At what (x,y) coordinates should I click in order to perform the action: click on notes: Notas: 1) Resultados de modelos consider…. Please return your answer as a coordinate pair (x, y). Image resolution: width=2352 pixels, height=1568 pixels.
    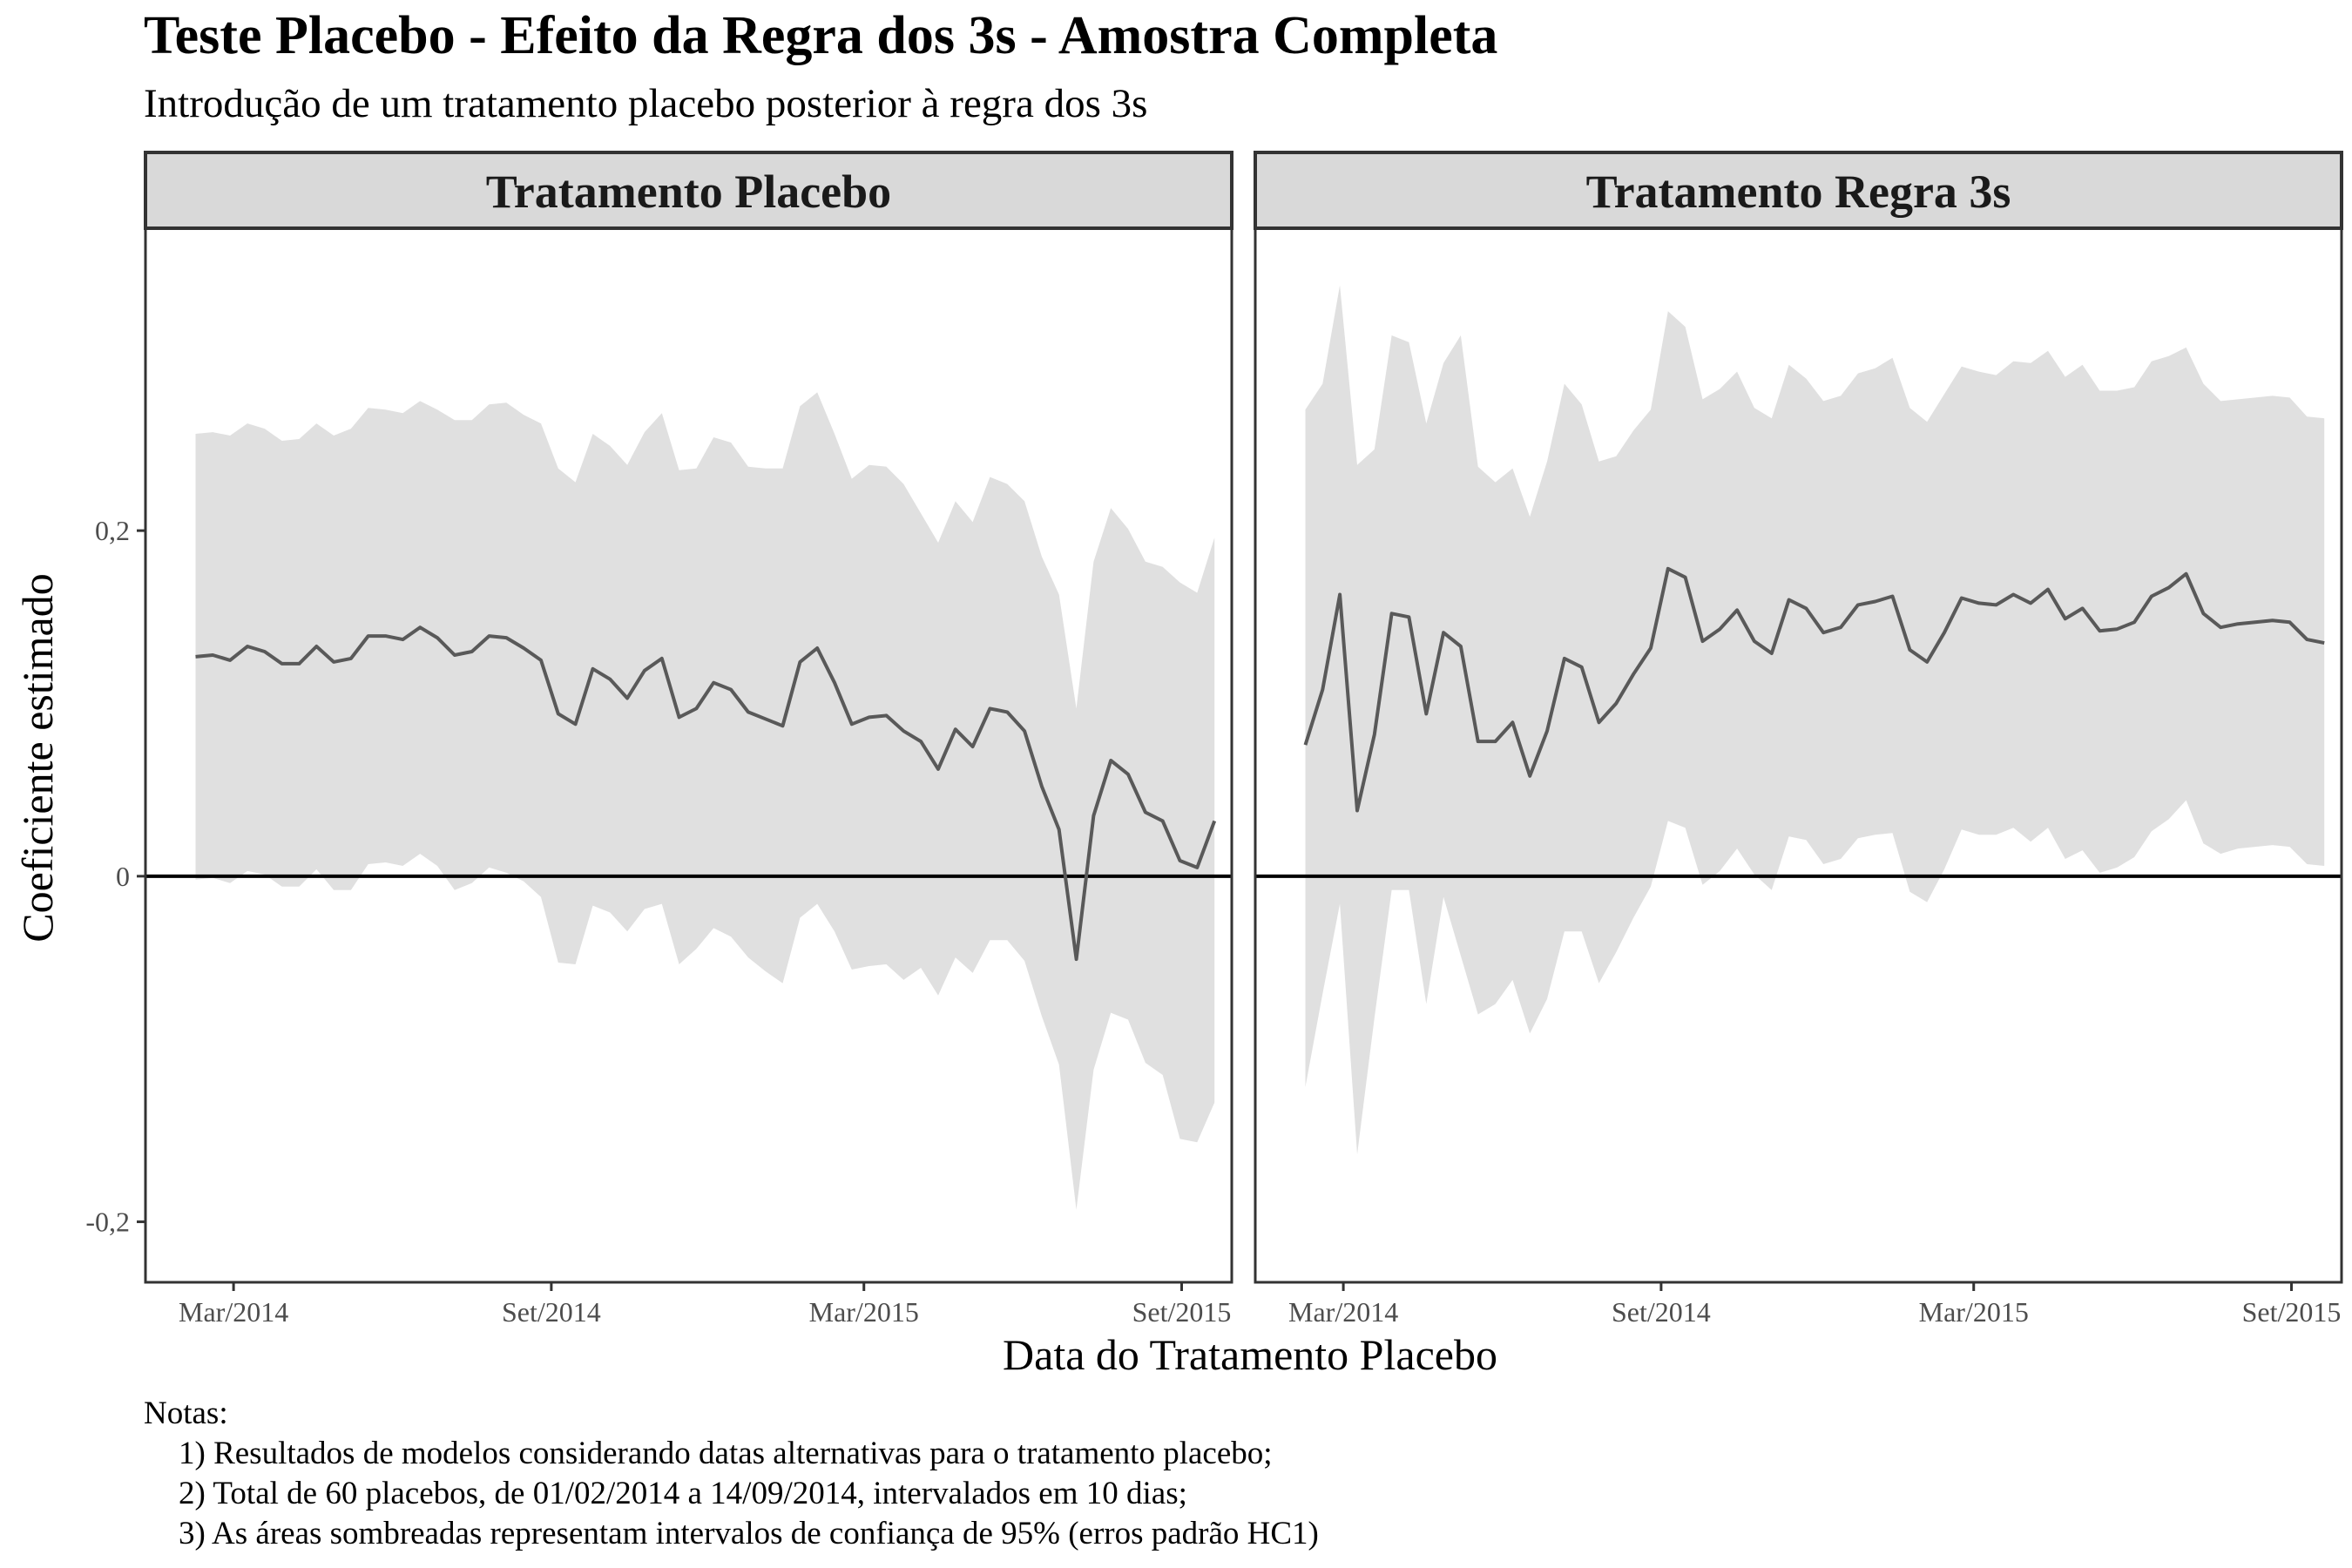
    Looking at the image, I should click on (731, 1474).